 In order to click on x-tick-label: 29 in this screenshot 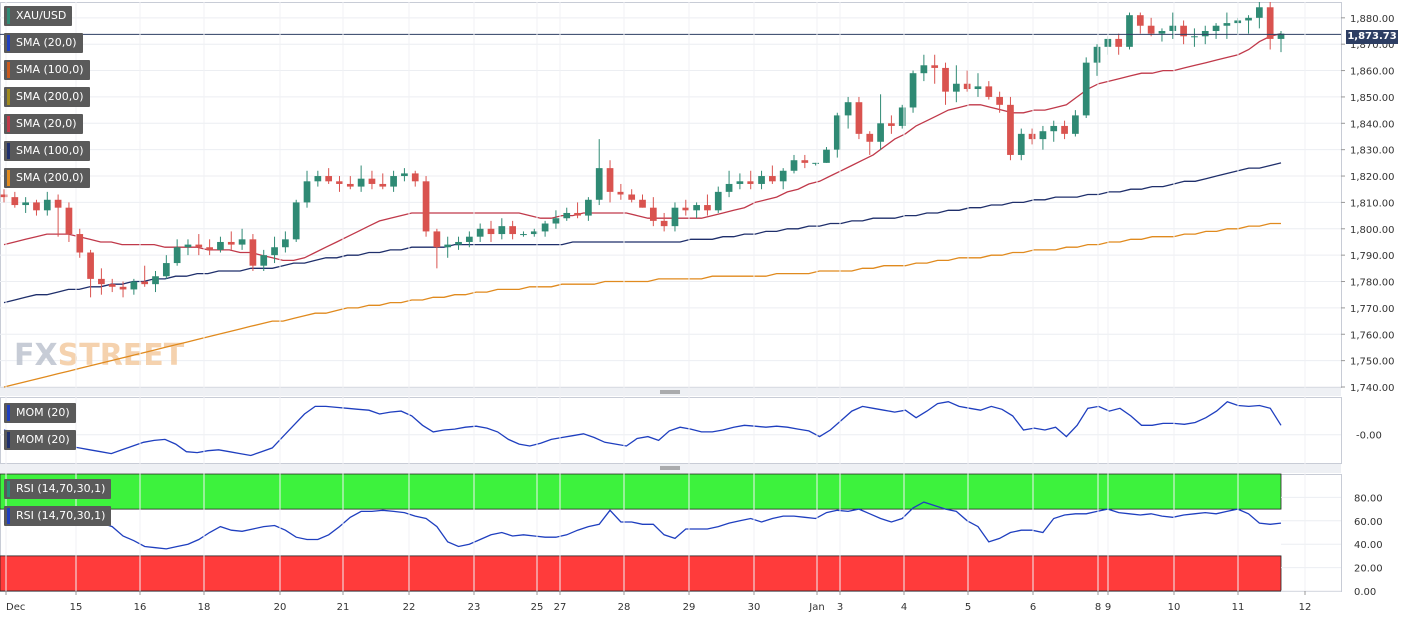, I will do `click(689, 607)`.